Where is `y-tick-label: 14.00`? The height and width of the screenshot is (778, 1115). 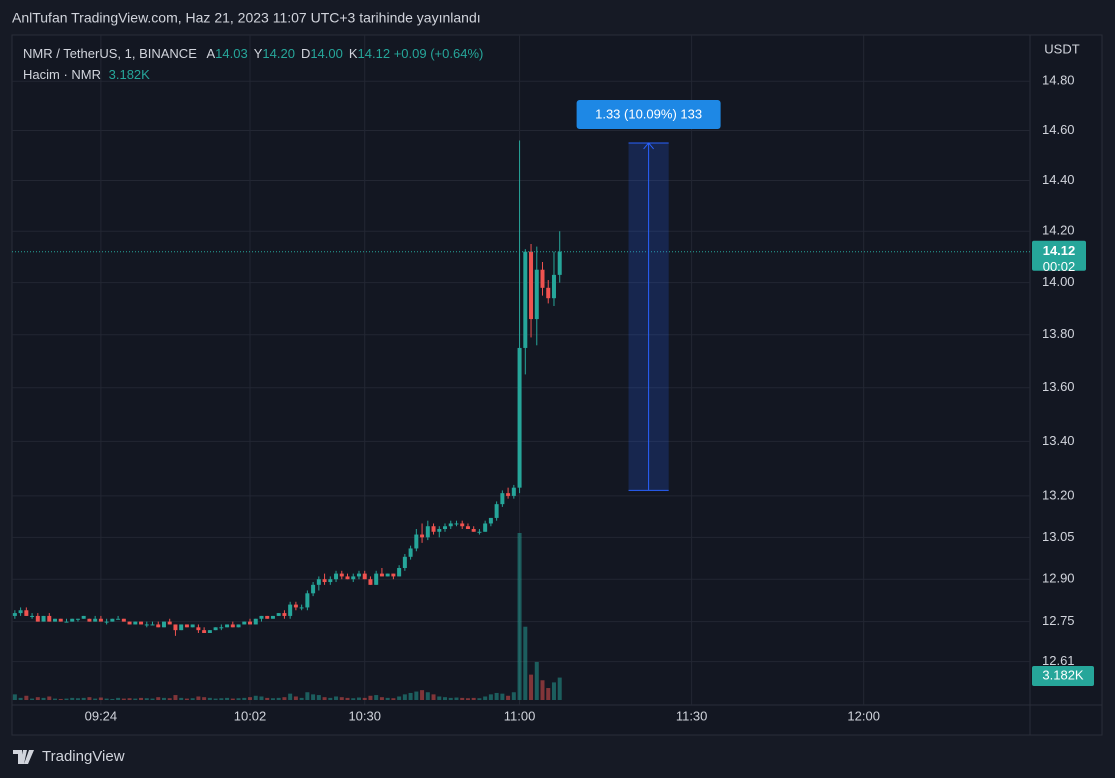 y-tick-label: 14.00 is located at coordinates (1058, 281).